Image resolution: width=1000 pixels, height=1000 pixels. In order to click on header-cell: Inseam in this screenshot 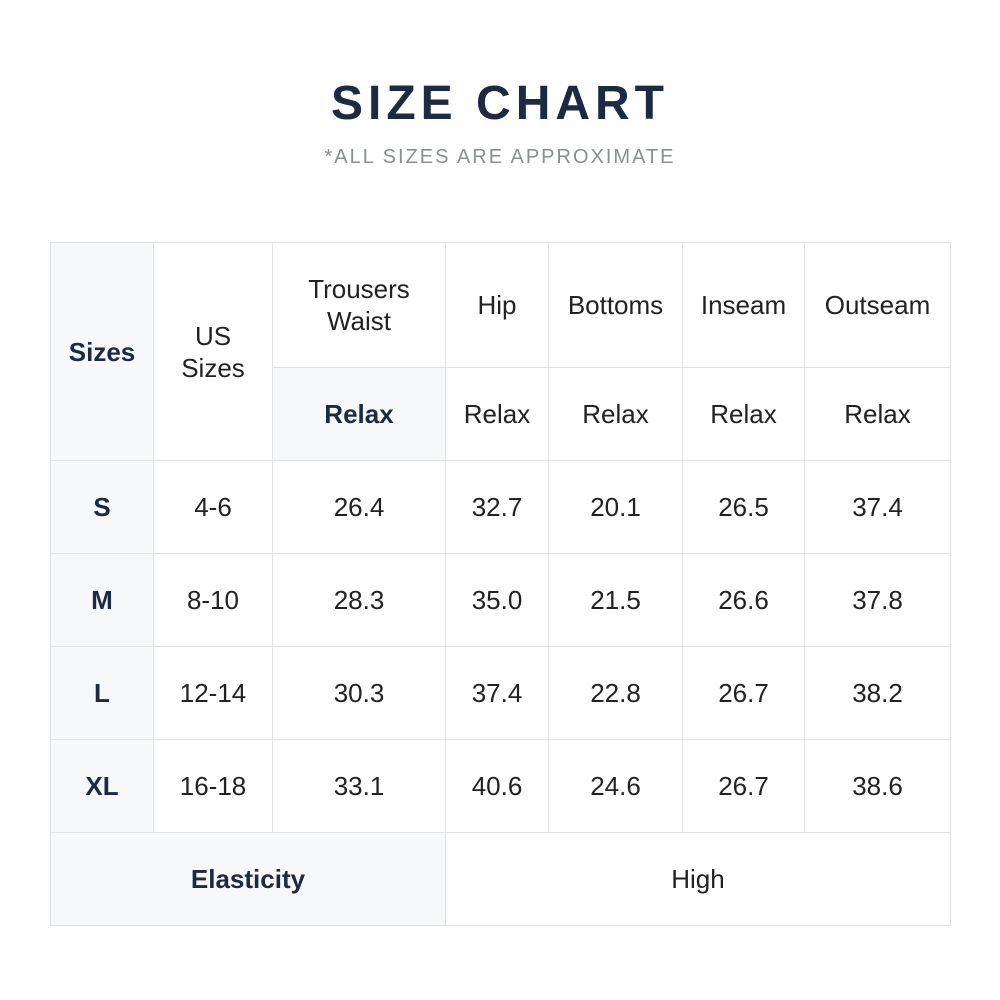, I will do `click(743, 305)`.